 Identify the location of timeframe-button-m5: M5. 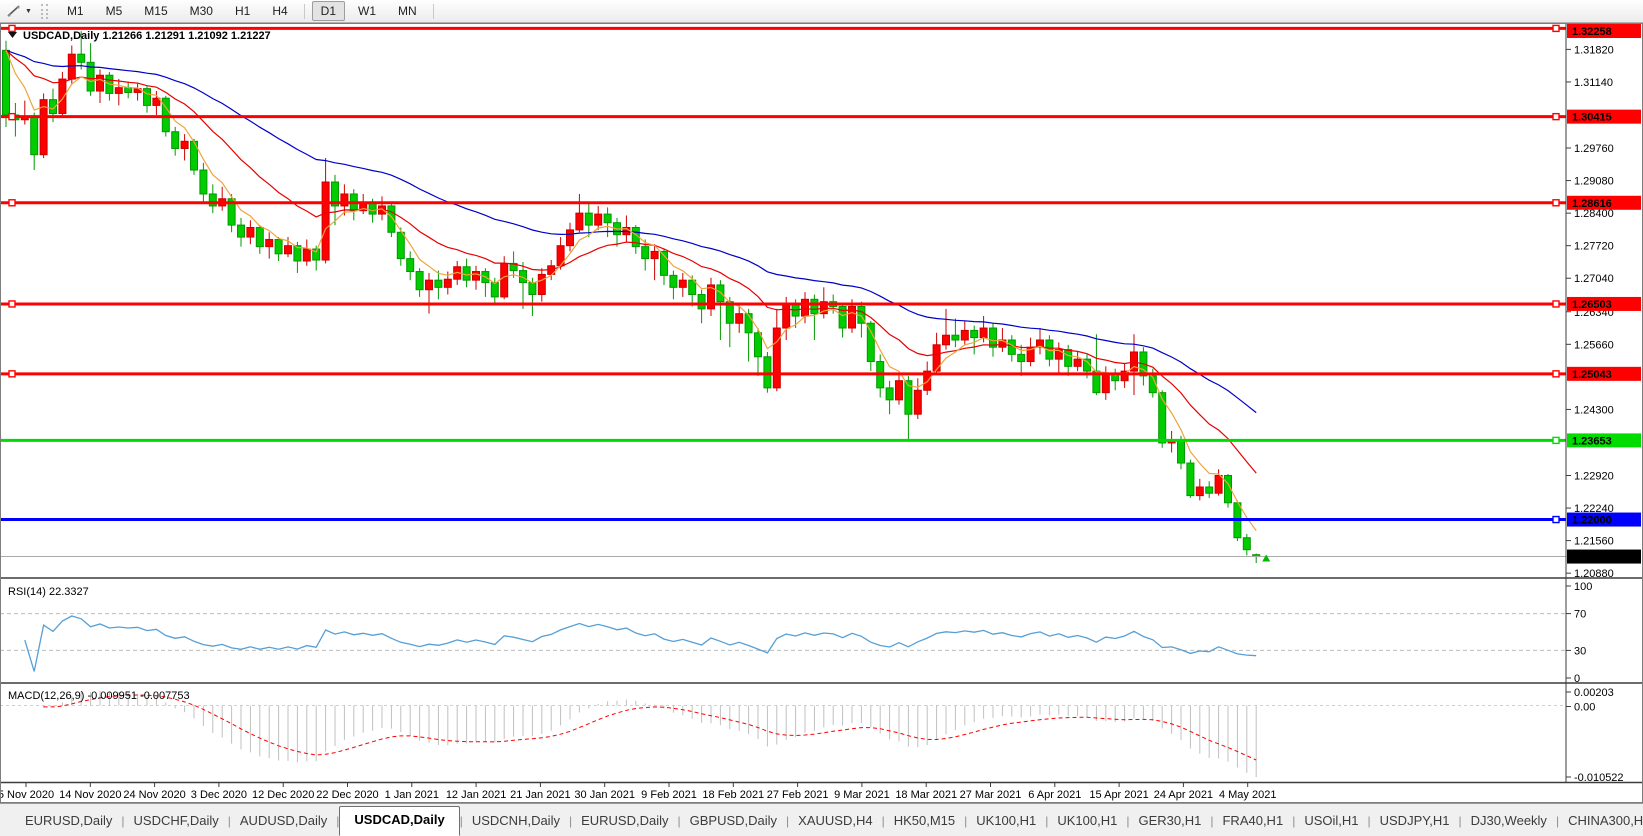
(114, 11).